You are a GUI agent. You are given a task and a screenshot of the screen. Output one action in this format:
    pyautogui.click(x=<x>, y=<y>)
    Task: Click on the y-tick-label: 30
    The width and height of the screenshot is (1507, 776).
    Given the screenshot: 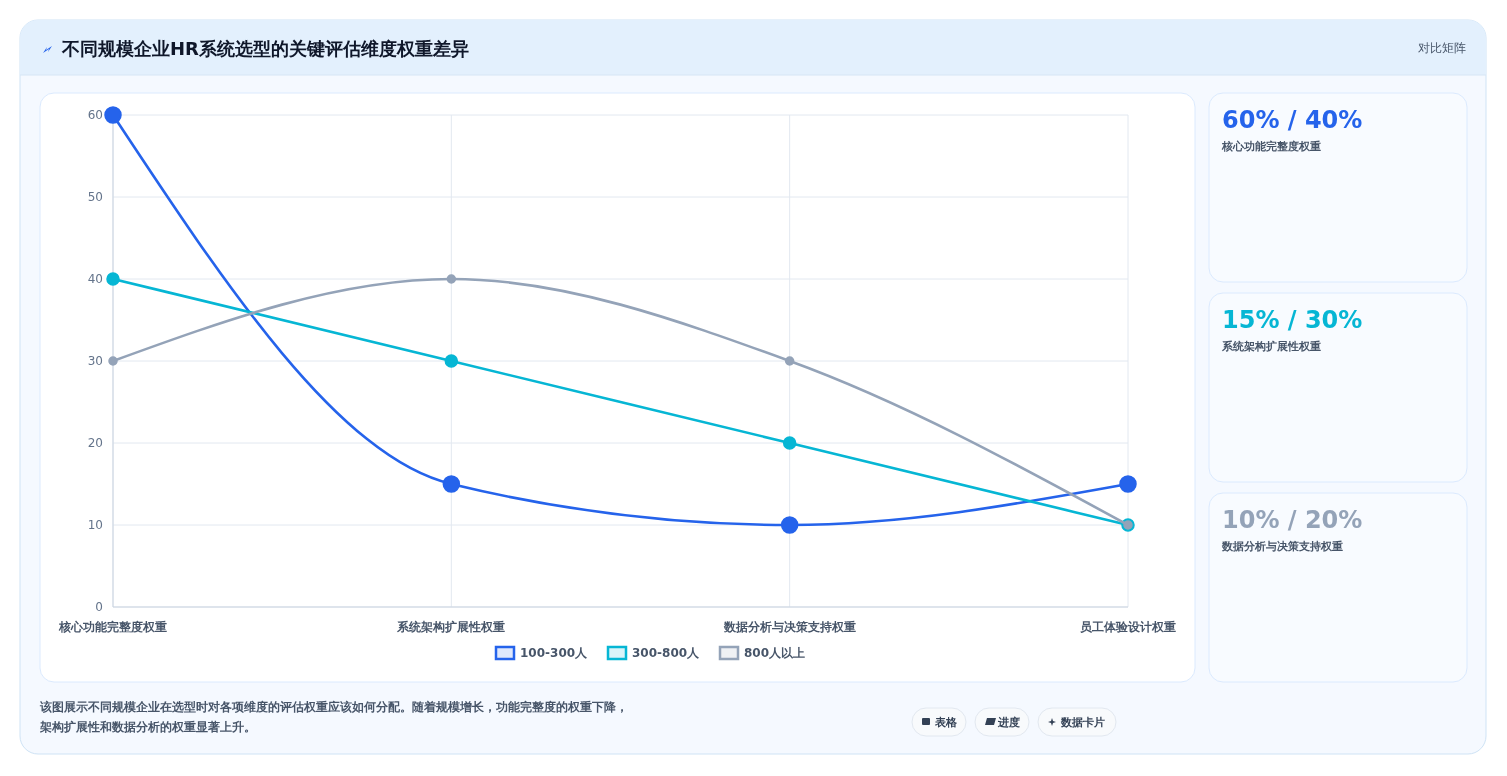 What is the action you would take?
    pyautogui.click(x=95, y=361)
    